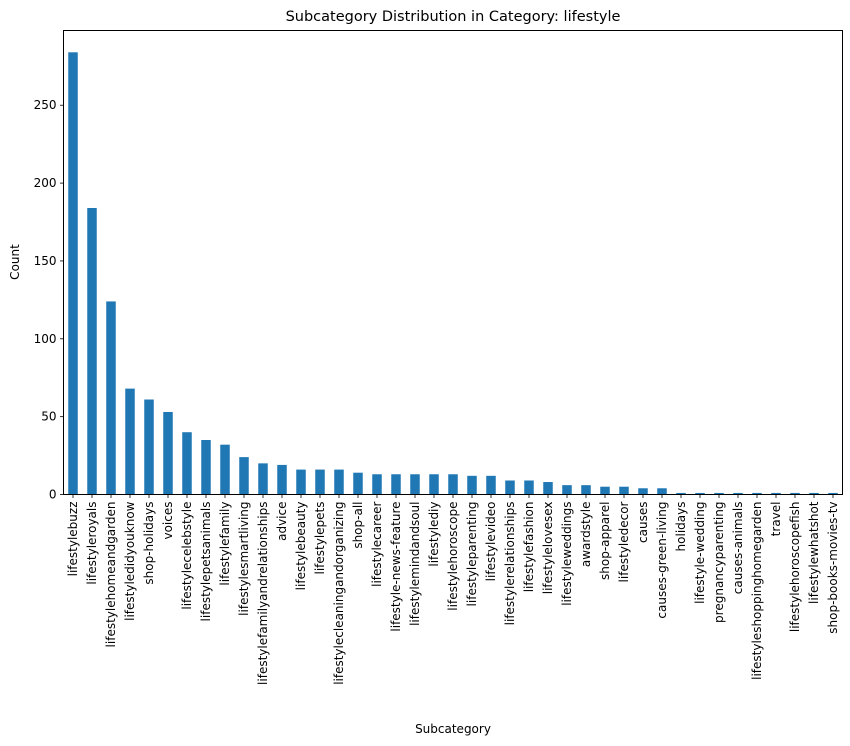 The width and height of the screenshot is (850, 746). I want to click on x-tick-label: lifestylepets, so click(320, 538).